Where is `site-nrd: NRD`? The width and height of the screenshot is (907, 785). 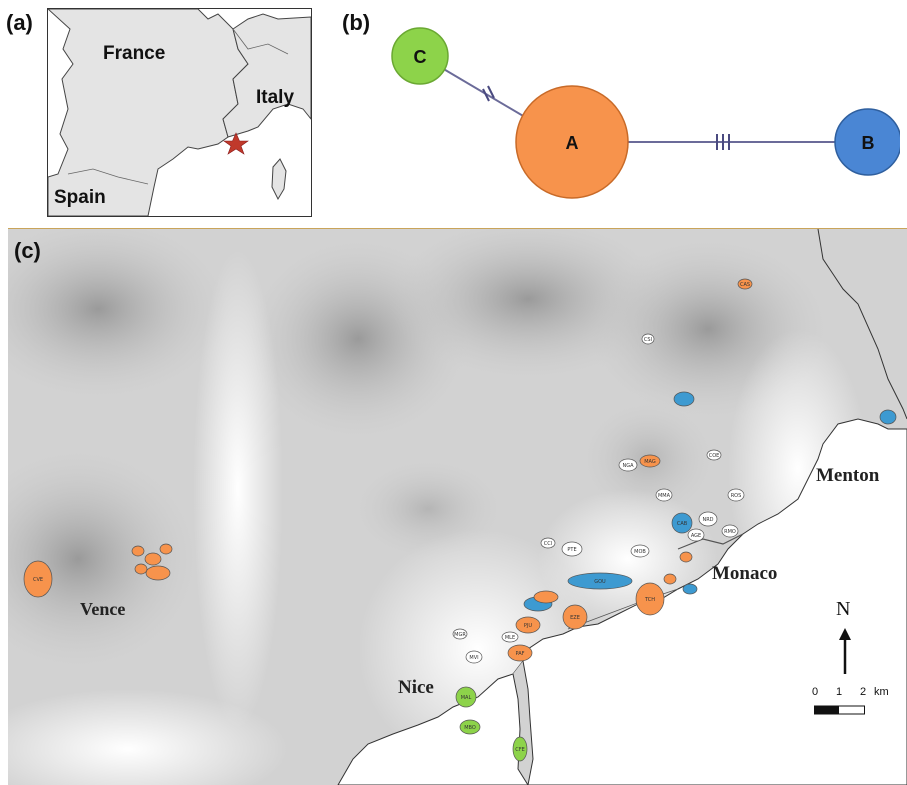
site-nrd: NRD is located at coordinates (708, 519).